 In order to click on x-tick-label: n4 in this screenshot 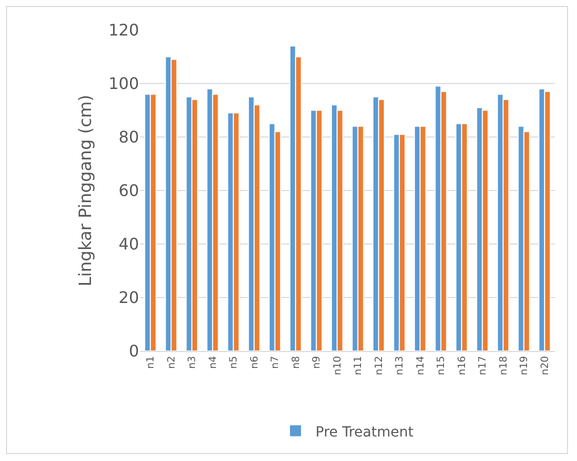, I will do `click(213, 362)`.